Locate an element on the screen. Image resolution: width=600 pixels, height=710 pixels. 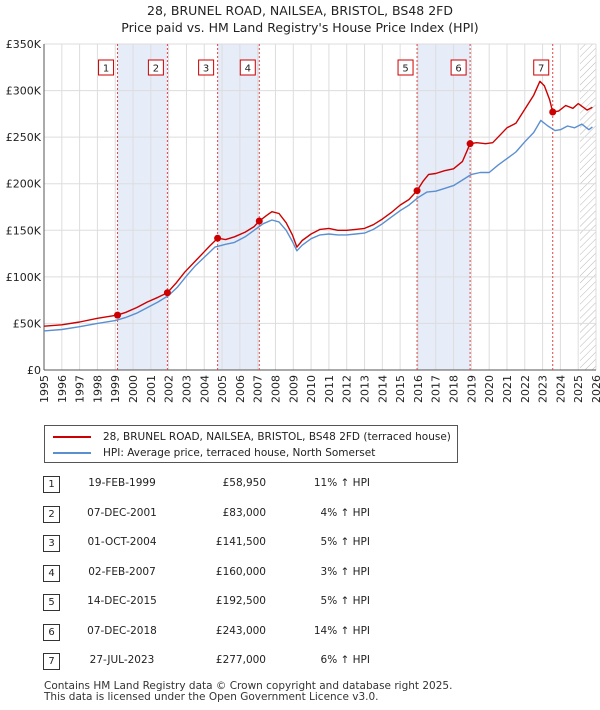
table-row: 2 07-DEC-2001 £83,000 4% ↑ HPI is located at coordinates (300, 514).